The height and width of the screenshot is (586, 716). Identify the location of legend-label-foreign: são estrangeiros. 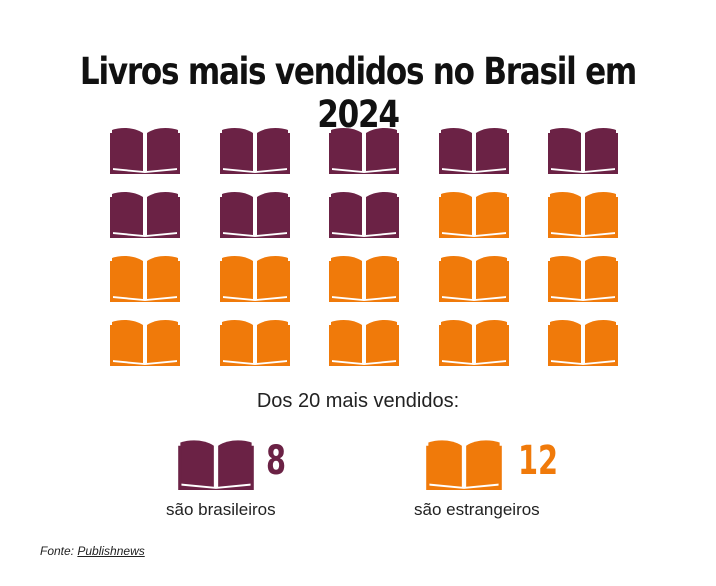
(477, 509).